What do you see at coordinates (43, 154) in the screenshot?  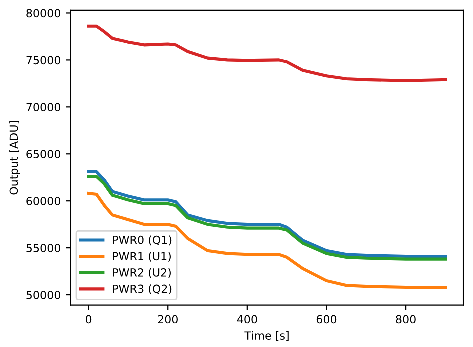 I see `y-tick-label: 65000` at bounding box center [43, 154].